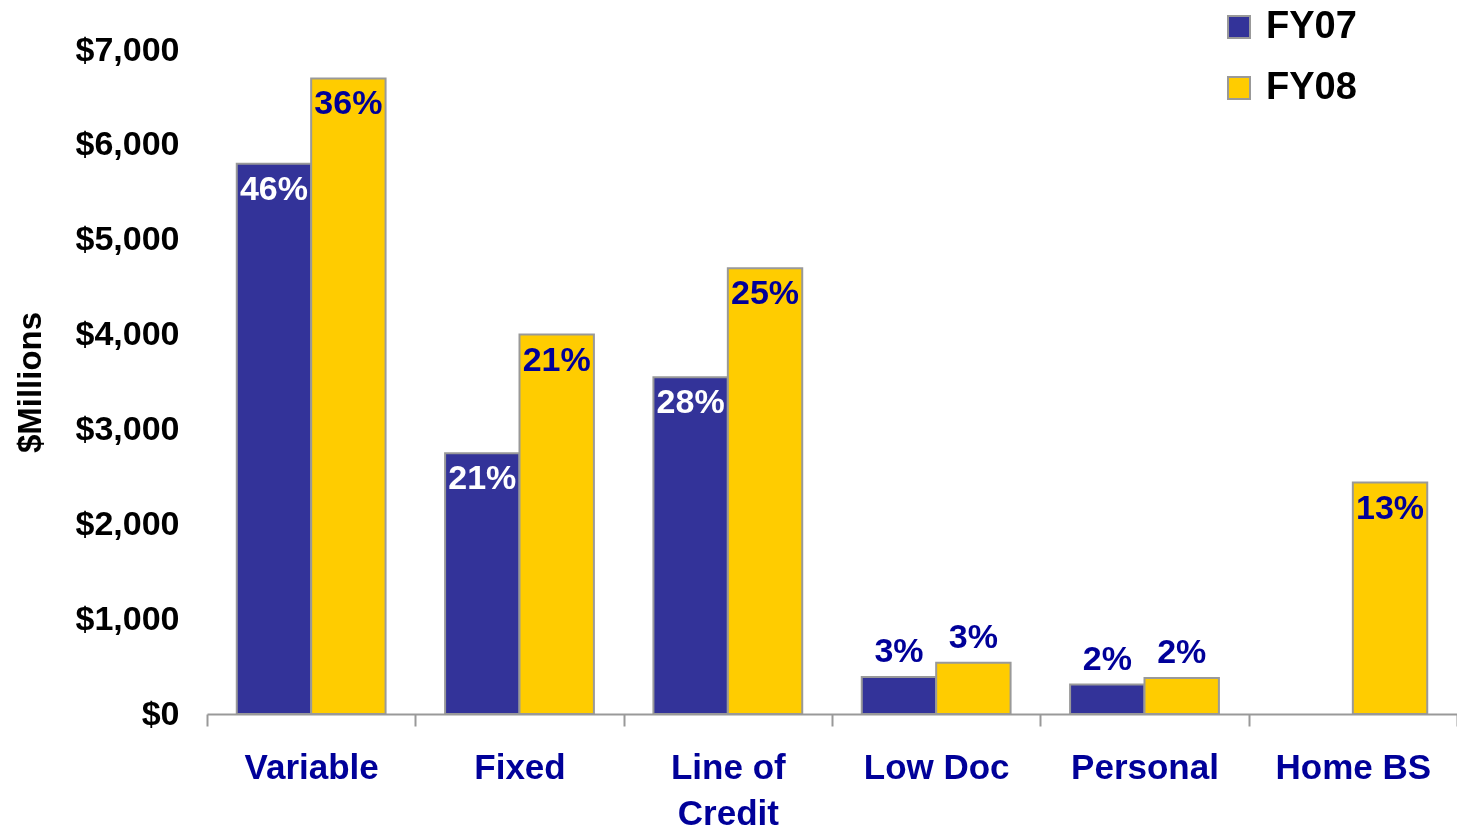 This screenshot has width=1457, height=829. I want to click on legend-label: FY07, so click(1311, 25).